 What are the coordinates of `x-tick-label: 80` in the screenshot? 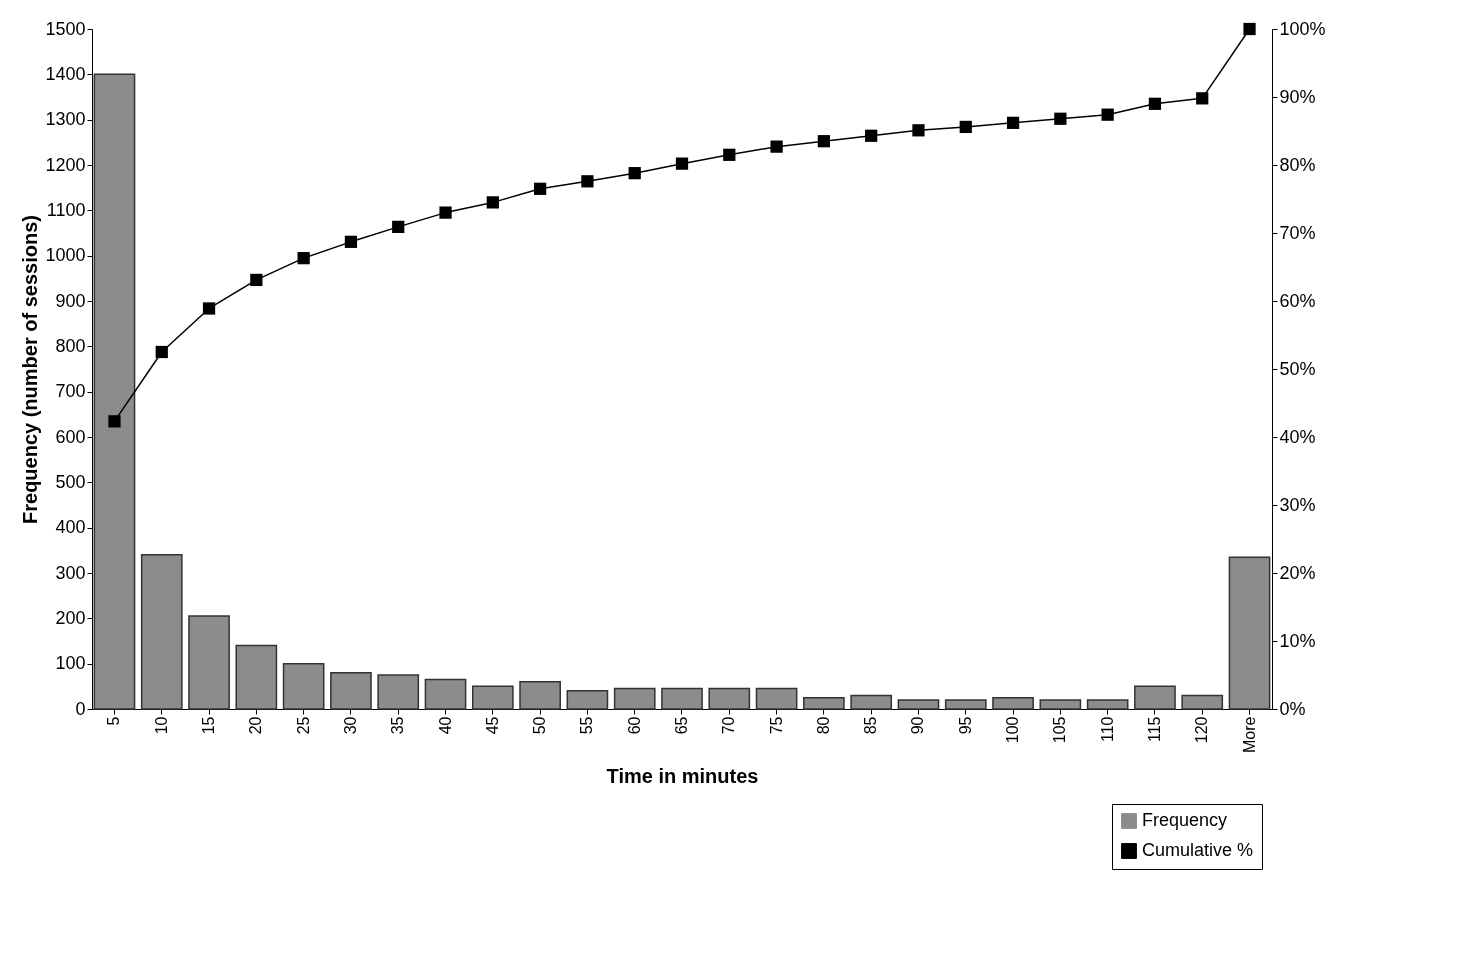 It's located at (823, 725).